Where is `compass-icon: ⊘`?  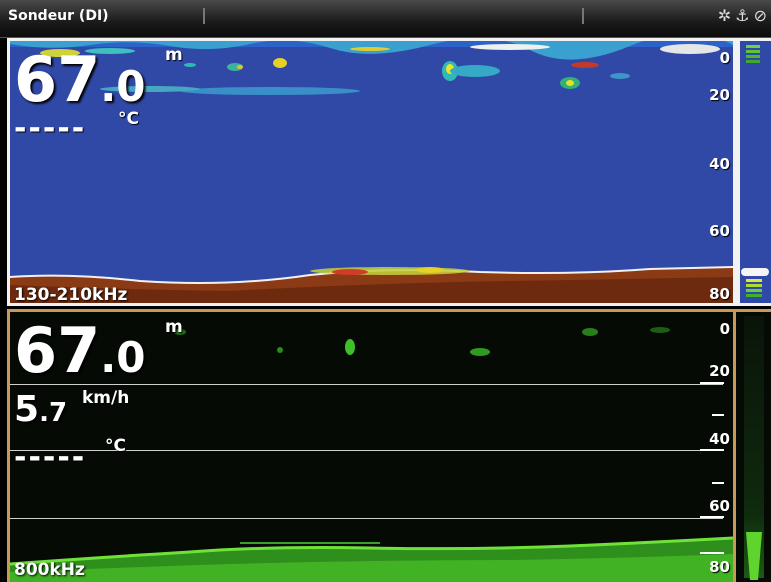
compass-icon: ⊘ is located at coordinates (760, 15).